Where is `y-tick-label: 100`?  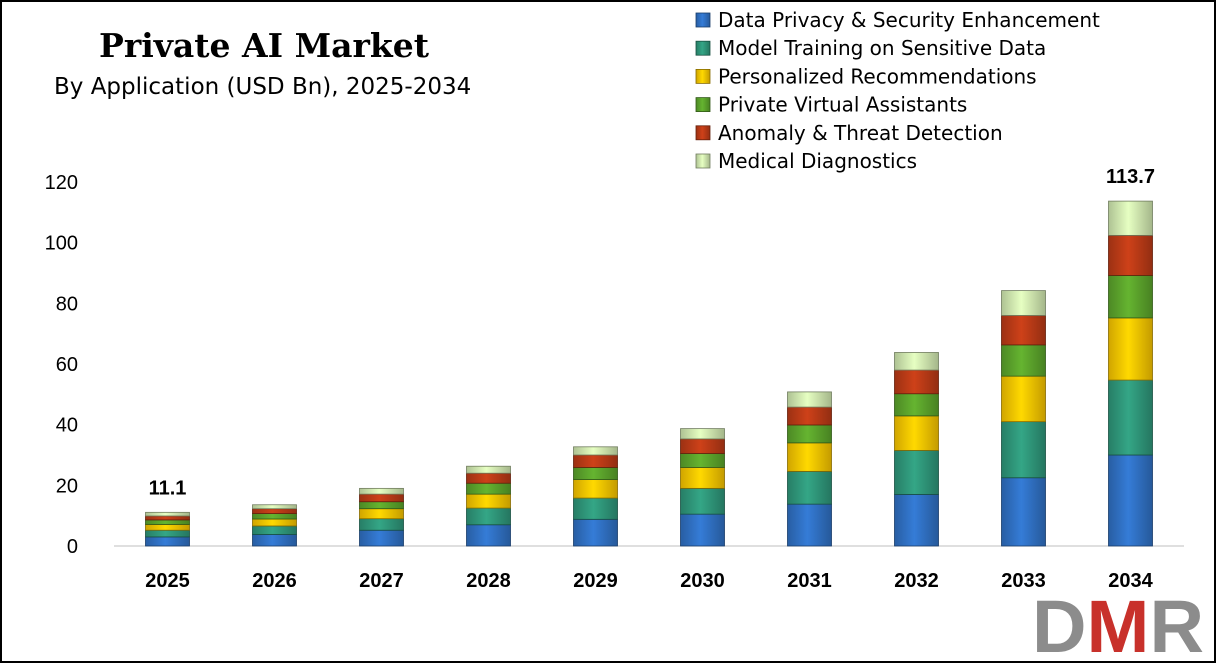
y-tick-label: 100 is located at coordinates (61, 244).